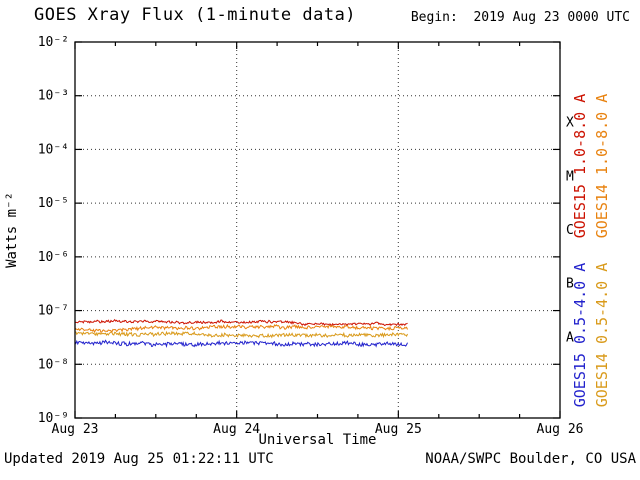 The height and width of the screenshot is (480, 640). I want to click on y-tick-label: 10⁻⁹, so click(53, 418).